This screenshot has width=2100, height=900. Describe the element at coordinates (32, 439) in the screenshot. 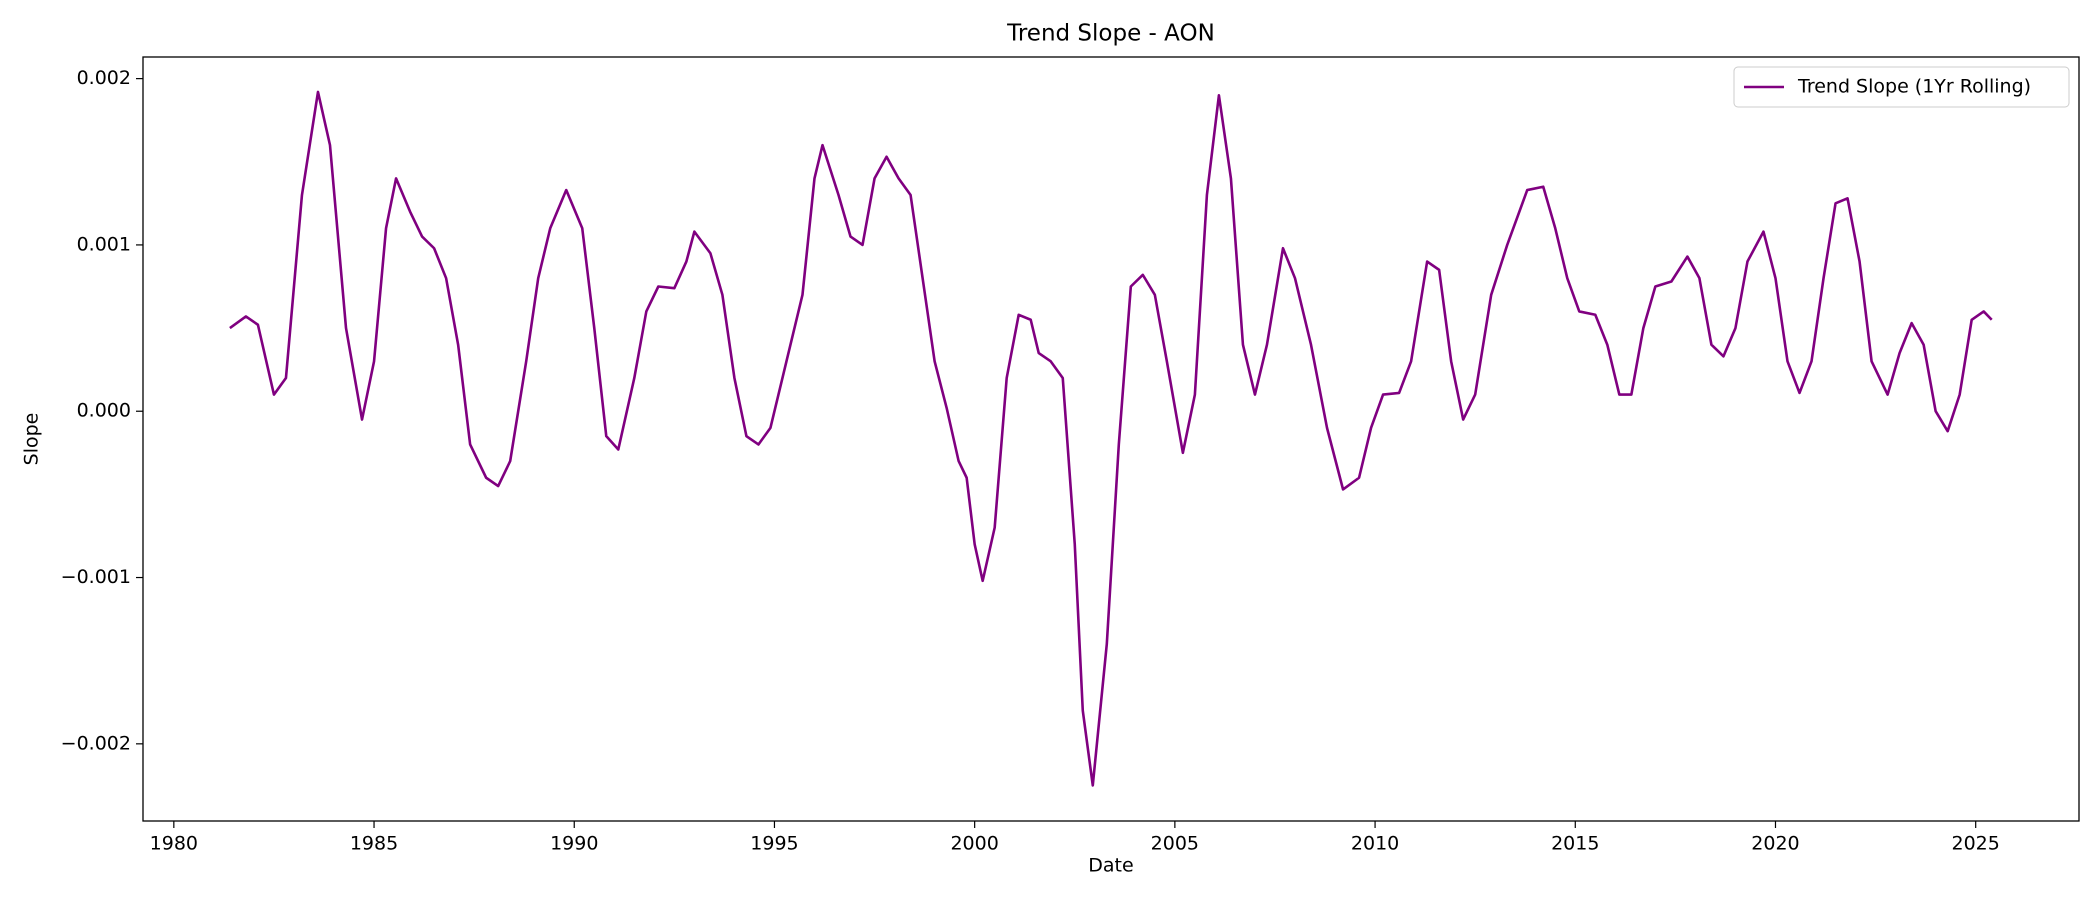

I see `y-axis-label: Slope` at that location.